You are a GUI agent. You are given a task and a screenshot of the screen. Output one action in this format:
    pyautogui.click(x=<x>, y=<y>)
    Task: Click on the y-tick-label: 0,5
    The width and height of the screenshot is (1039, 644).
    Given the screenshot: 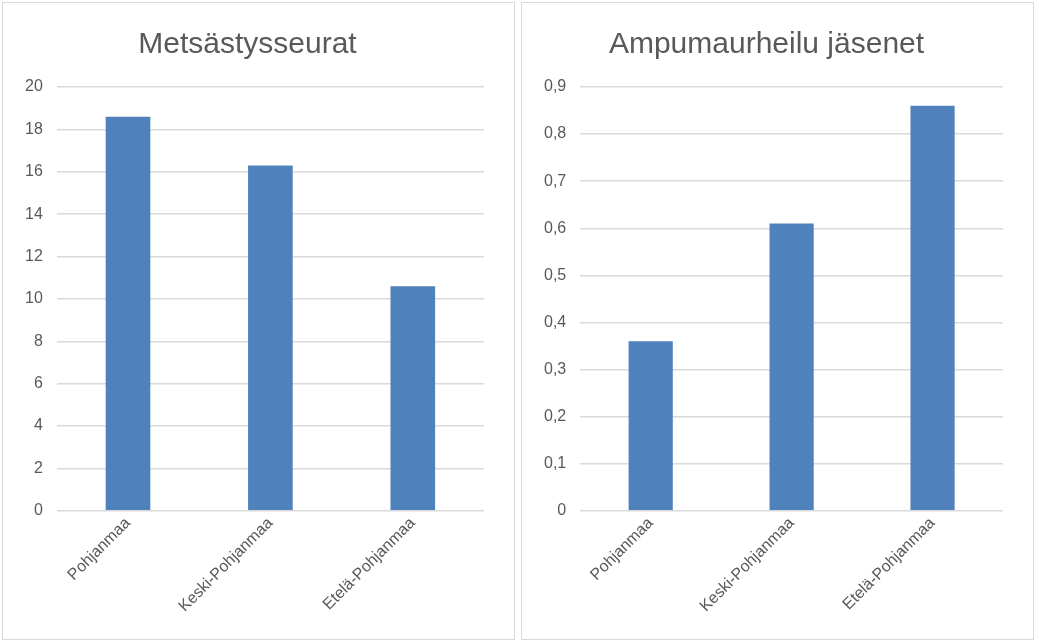 What is the action you would take?
    pyautogui.click(x=555, y=274)
    